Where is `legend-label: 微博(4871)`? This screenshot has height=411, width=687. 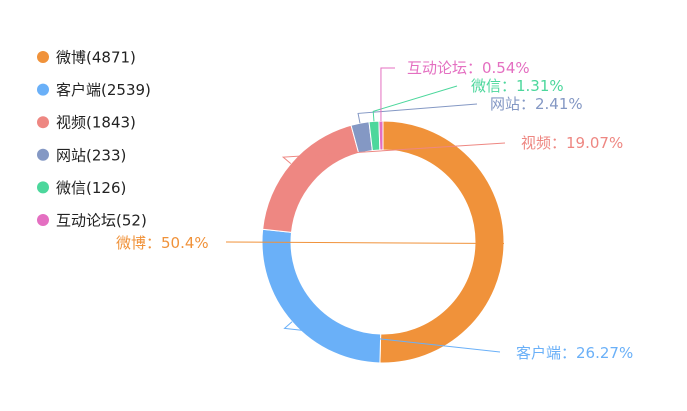 legend-label: 微博(4871) is located at coordinates (96, 58).